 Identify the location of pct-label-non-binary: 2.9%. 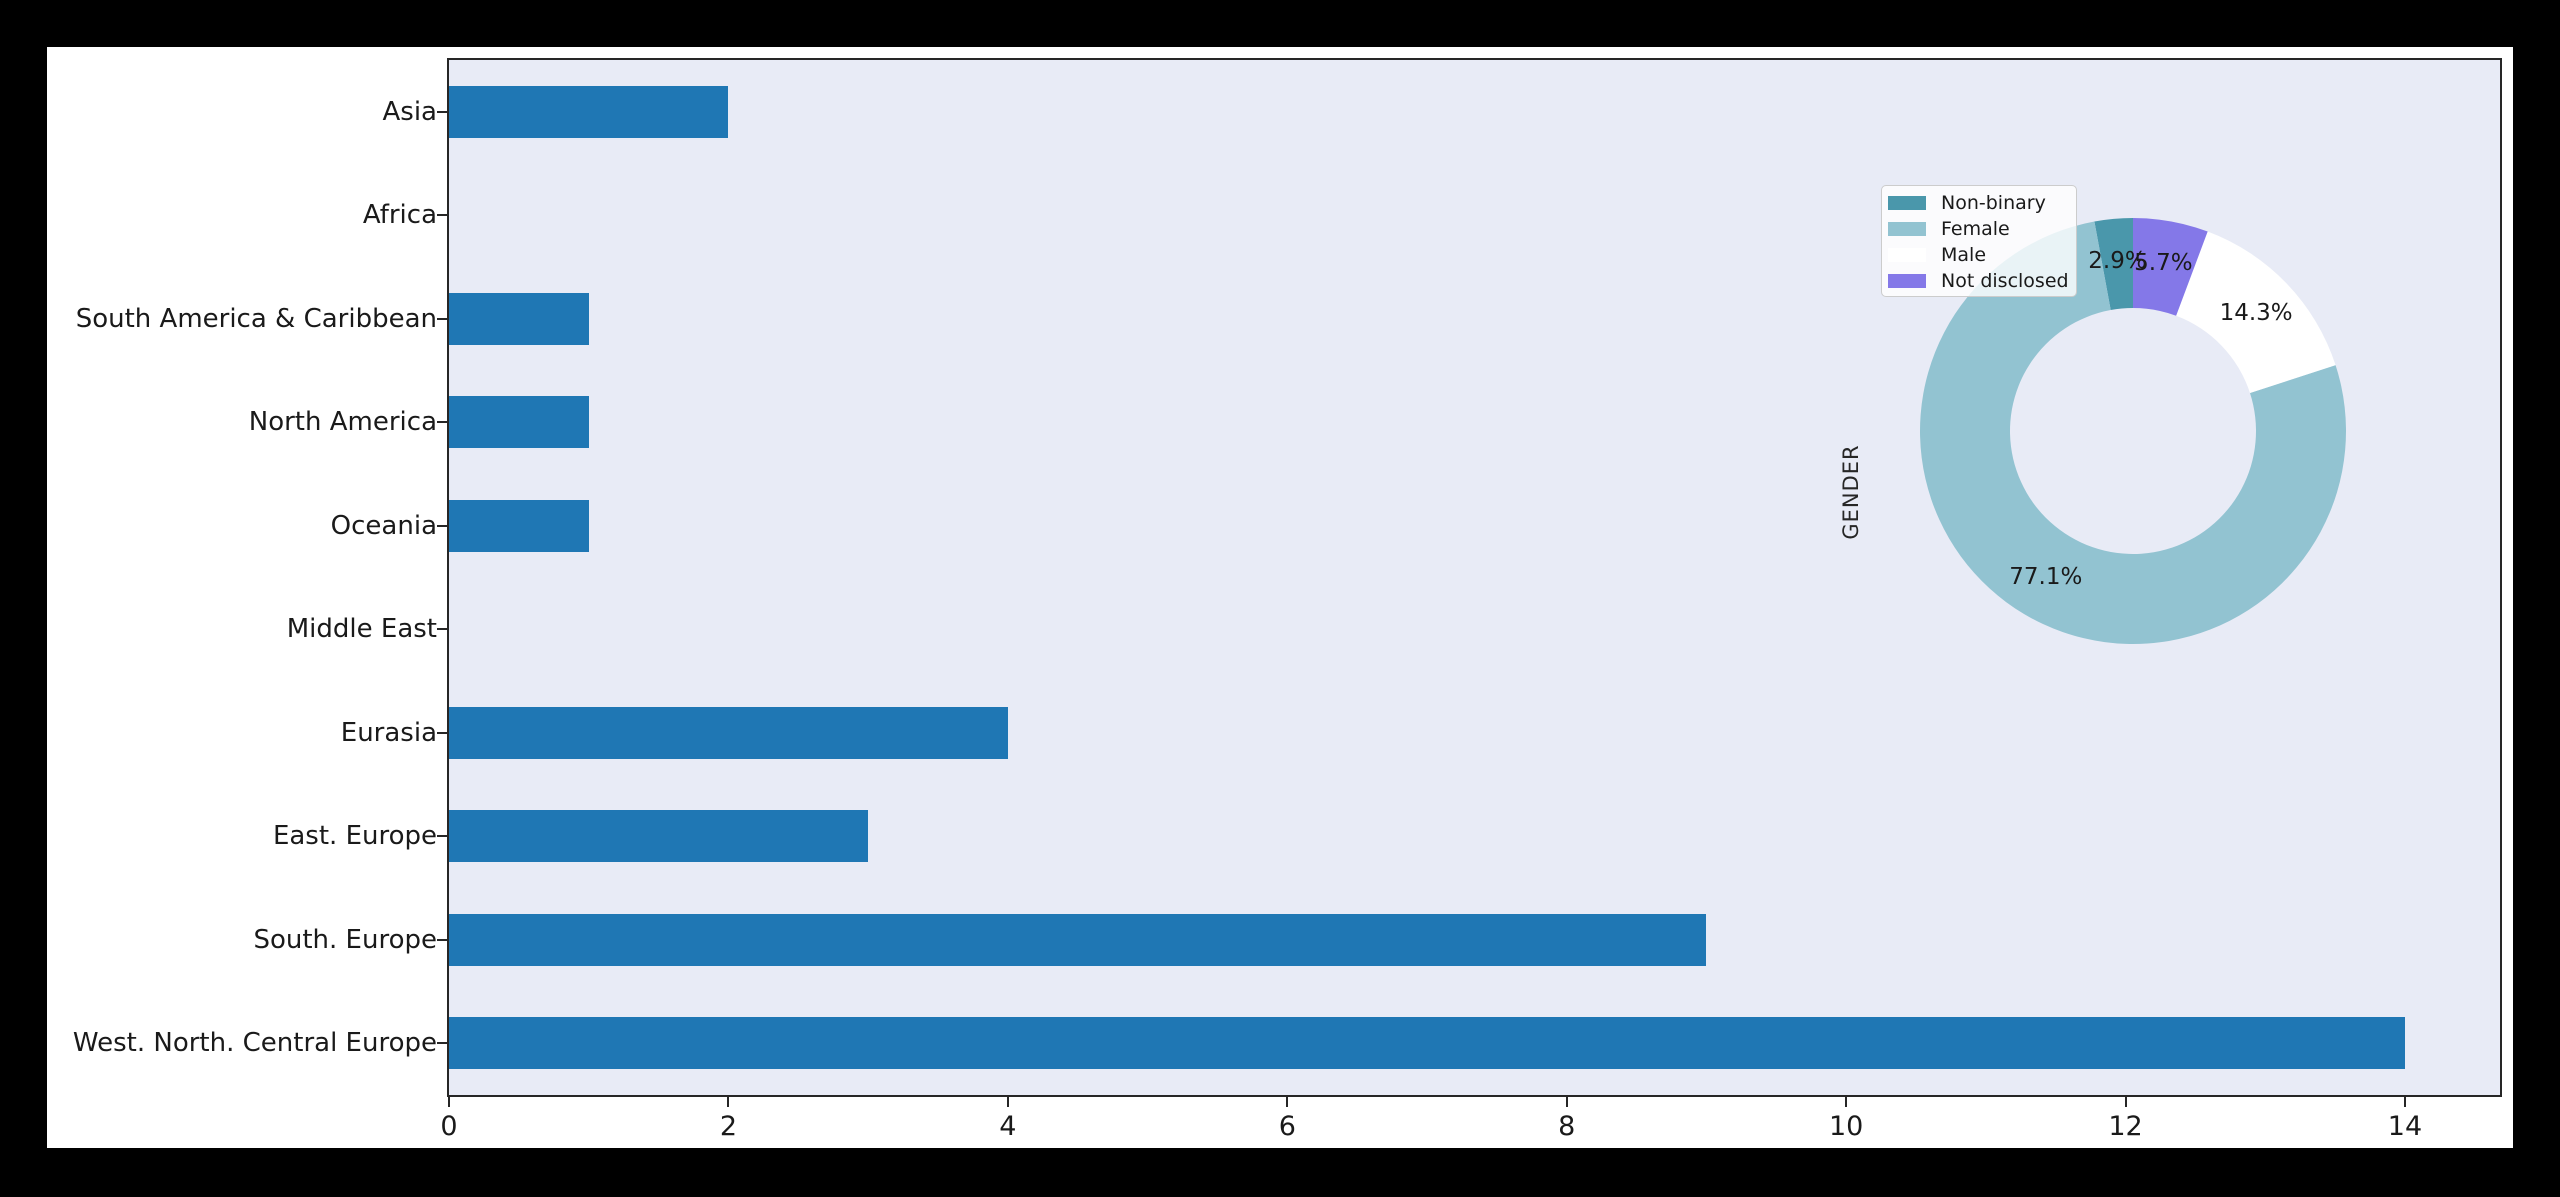
(2117, 261).